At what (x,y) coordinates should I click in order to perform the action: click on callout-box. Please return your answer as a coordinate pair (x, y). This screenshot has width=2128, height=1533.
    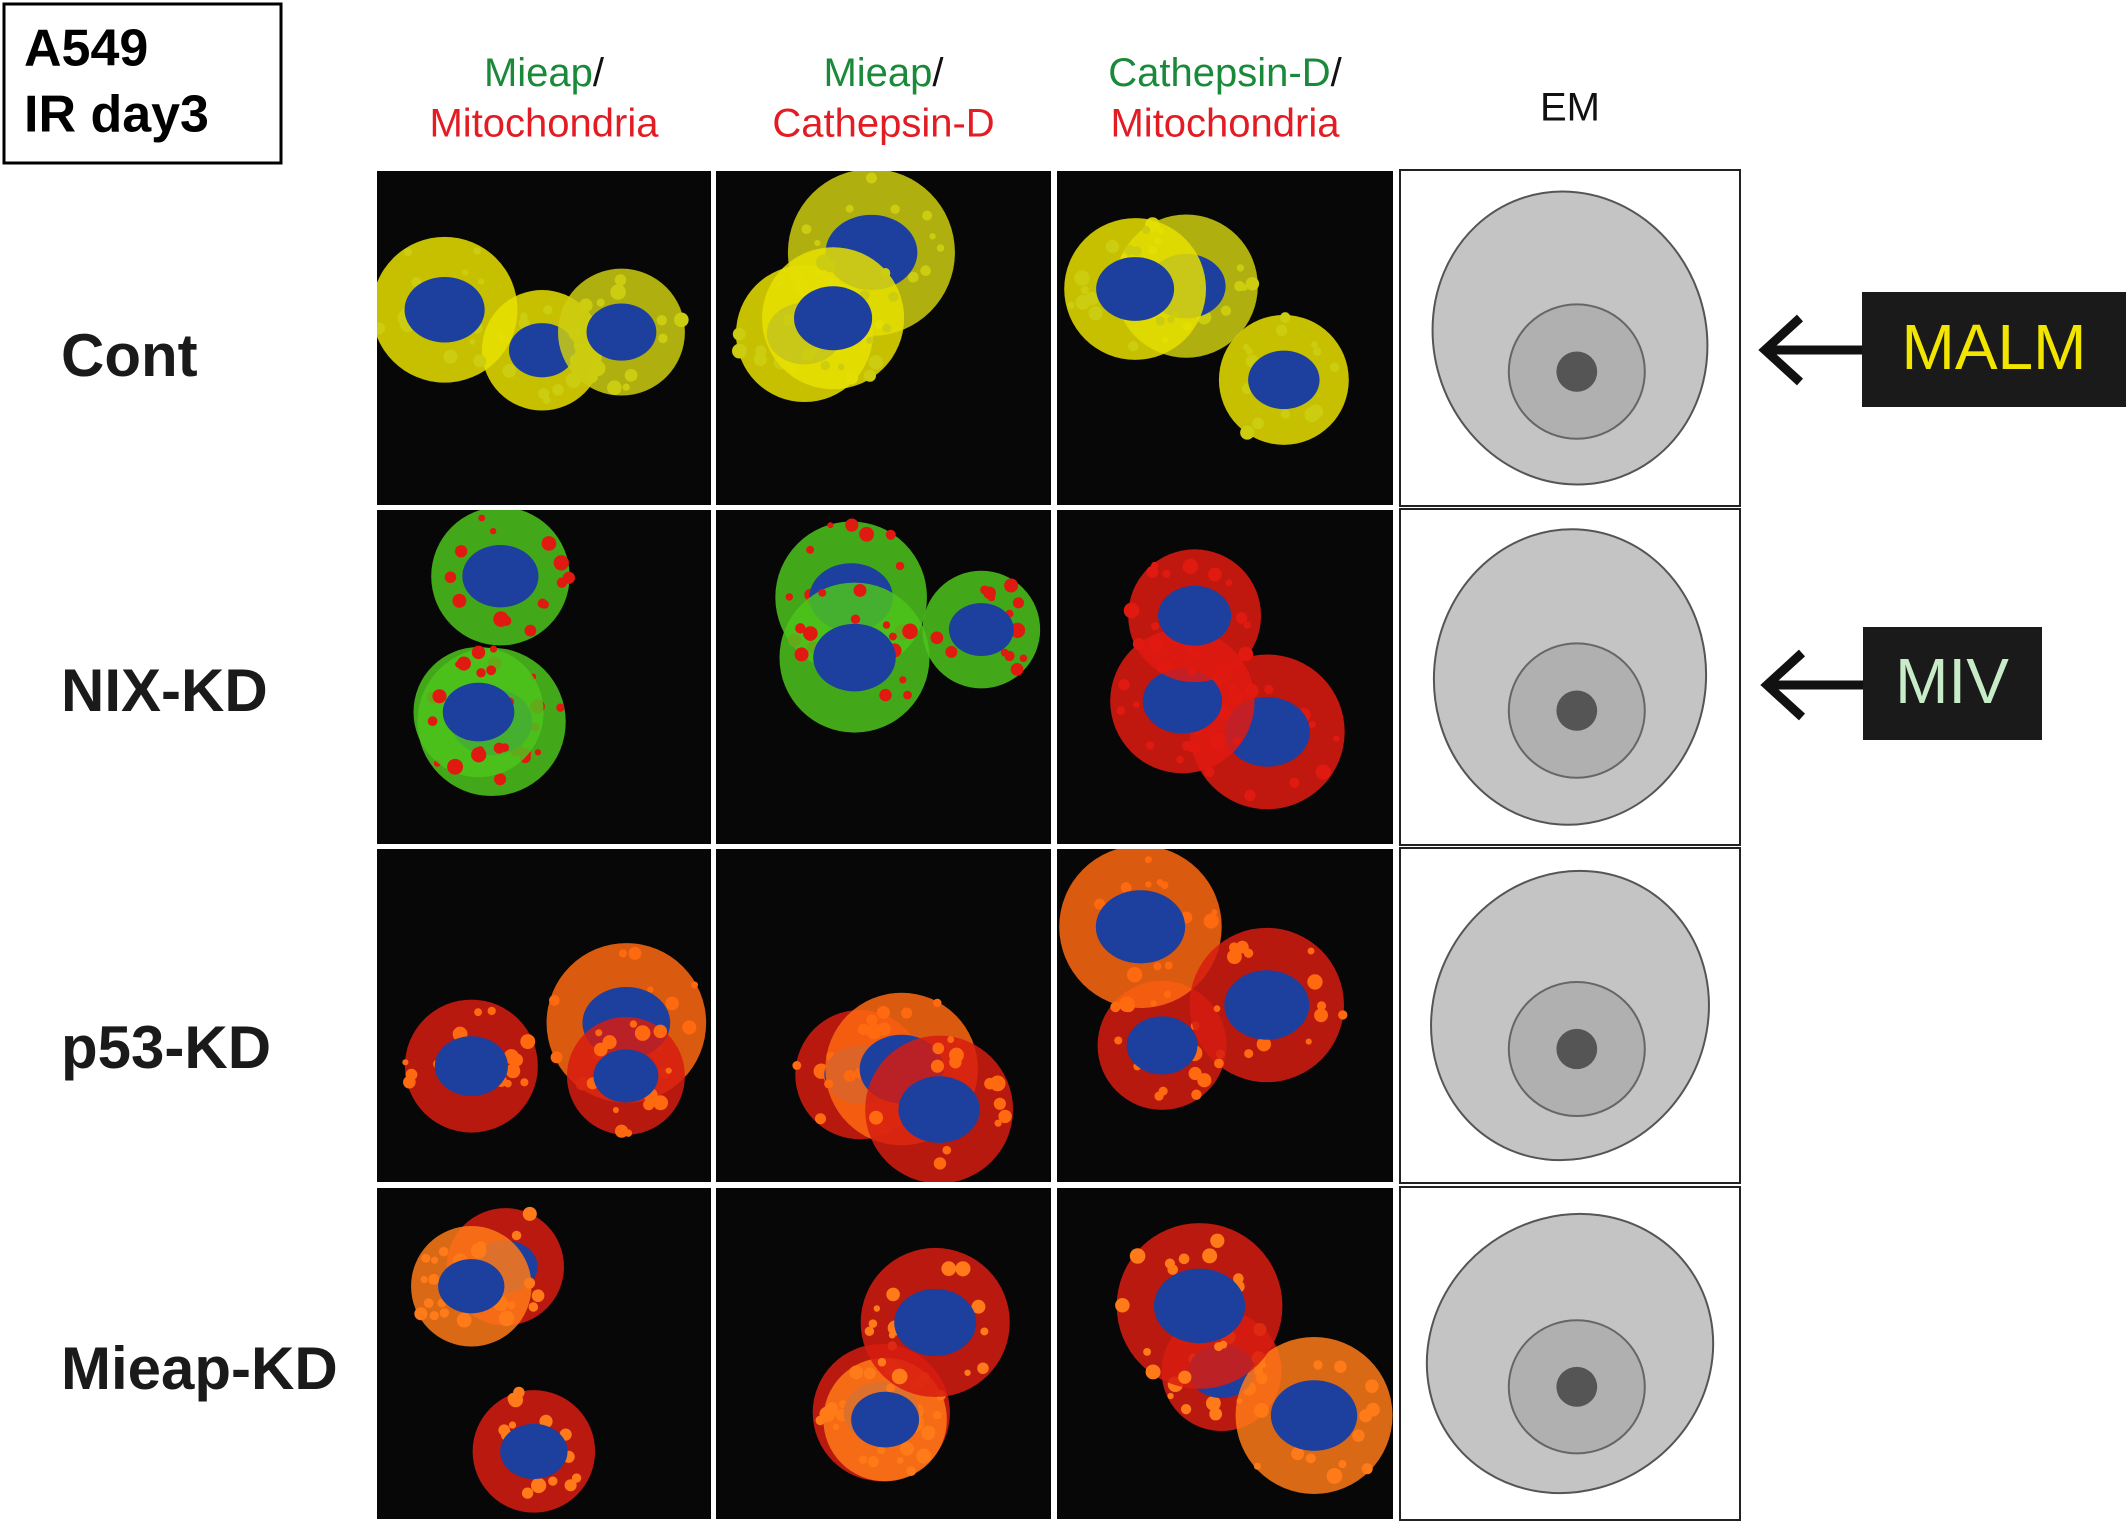
    Looking at the image, I should click on (1994, 349).